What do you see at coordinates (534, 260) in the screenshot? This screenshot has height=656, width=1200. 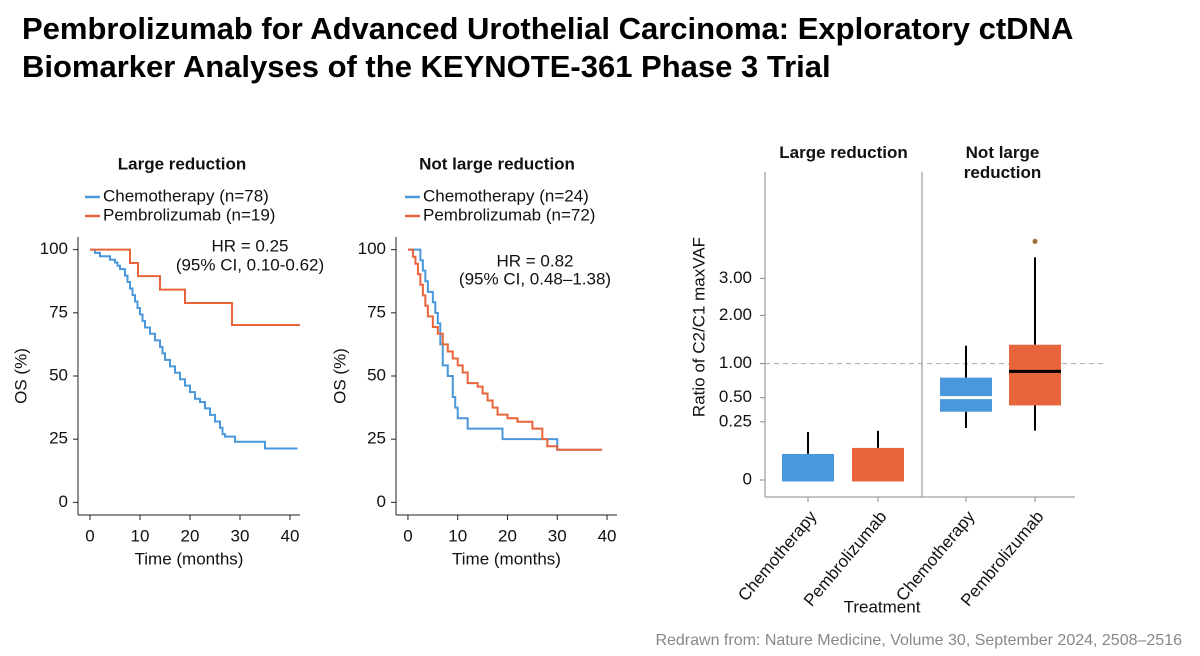 I see `annotation: HR = 0.82` at bounding box center [534, 260].